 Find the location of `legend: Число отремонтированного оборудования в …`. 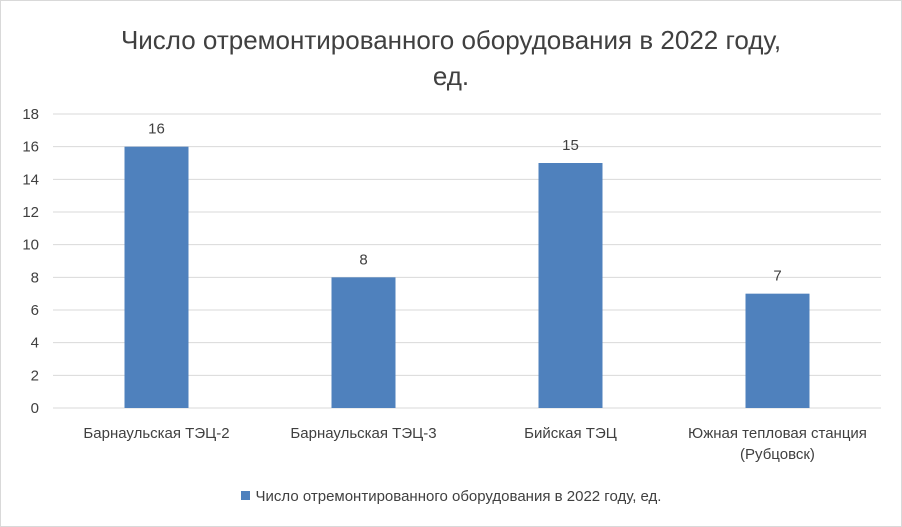

legend: Число отремонтированного оборудования в … is located at coordinates (451, 496).